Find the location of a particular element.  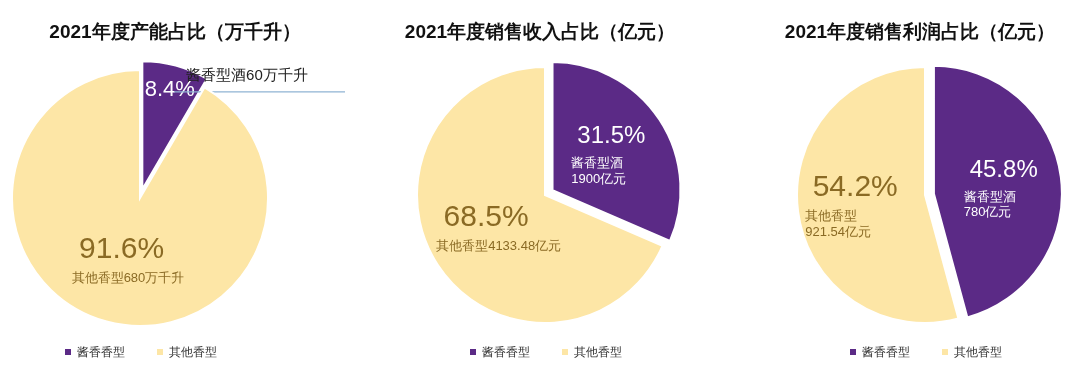

chart-title: 2021年度销售利润占比（亿元） is located at coordinates (920, 31).